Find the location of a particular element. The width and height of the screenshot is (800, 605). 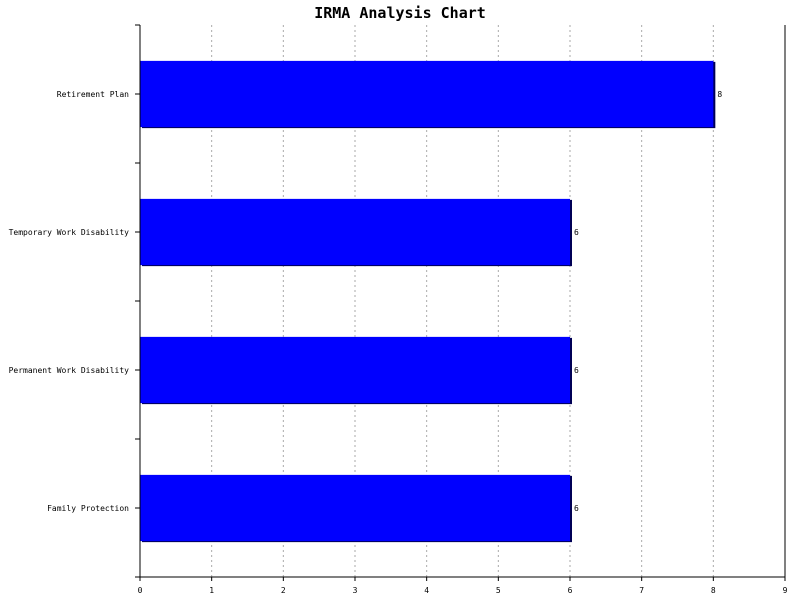

x-tick-label: 1 is located at coordinates (211, 590).